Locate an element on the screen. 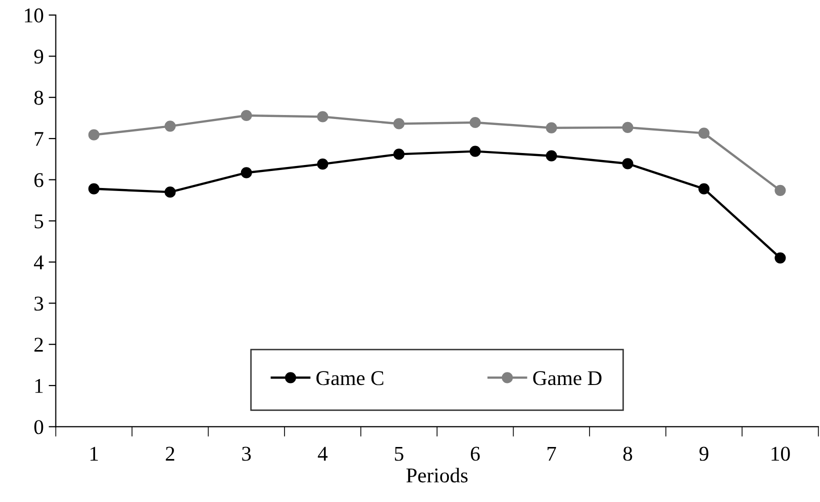 The image size is (820, 502). x-axis-title: Periods is located at coordinates (437, 475).